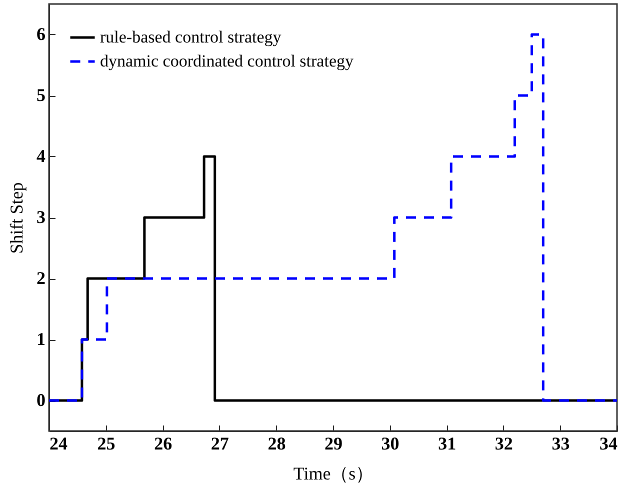 Image resolution: width=630 pixels, height=487 pixels. Describe the element at coordinates (41, 400) in the screenshot. I see `y-tick-label: 0` at that location.